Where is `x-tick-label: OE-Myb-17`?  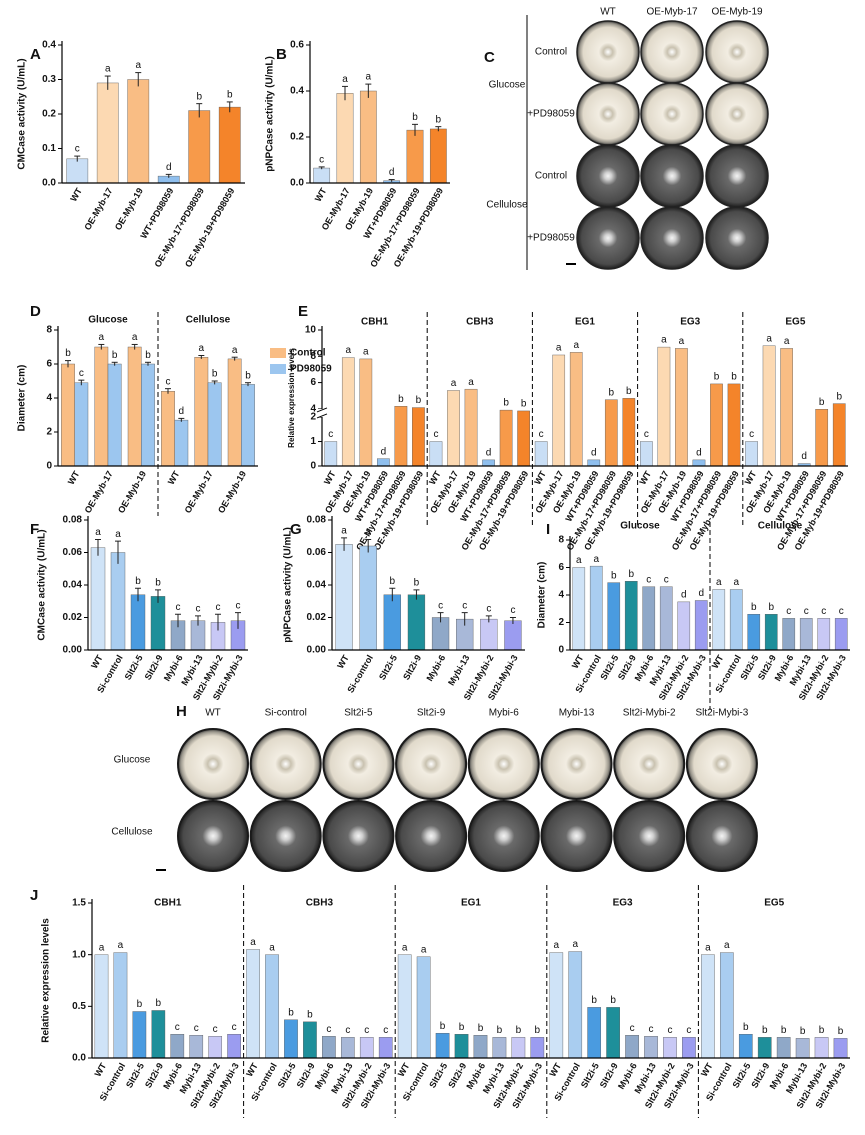 x-tick-label: OE-Myb-17 is located at coordinates (199, 492).